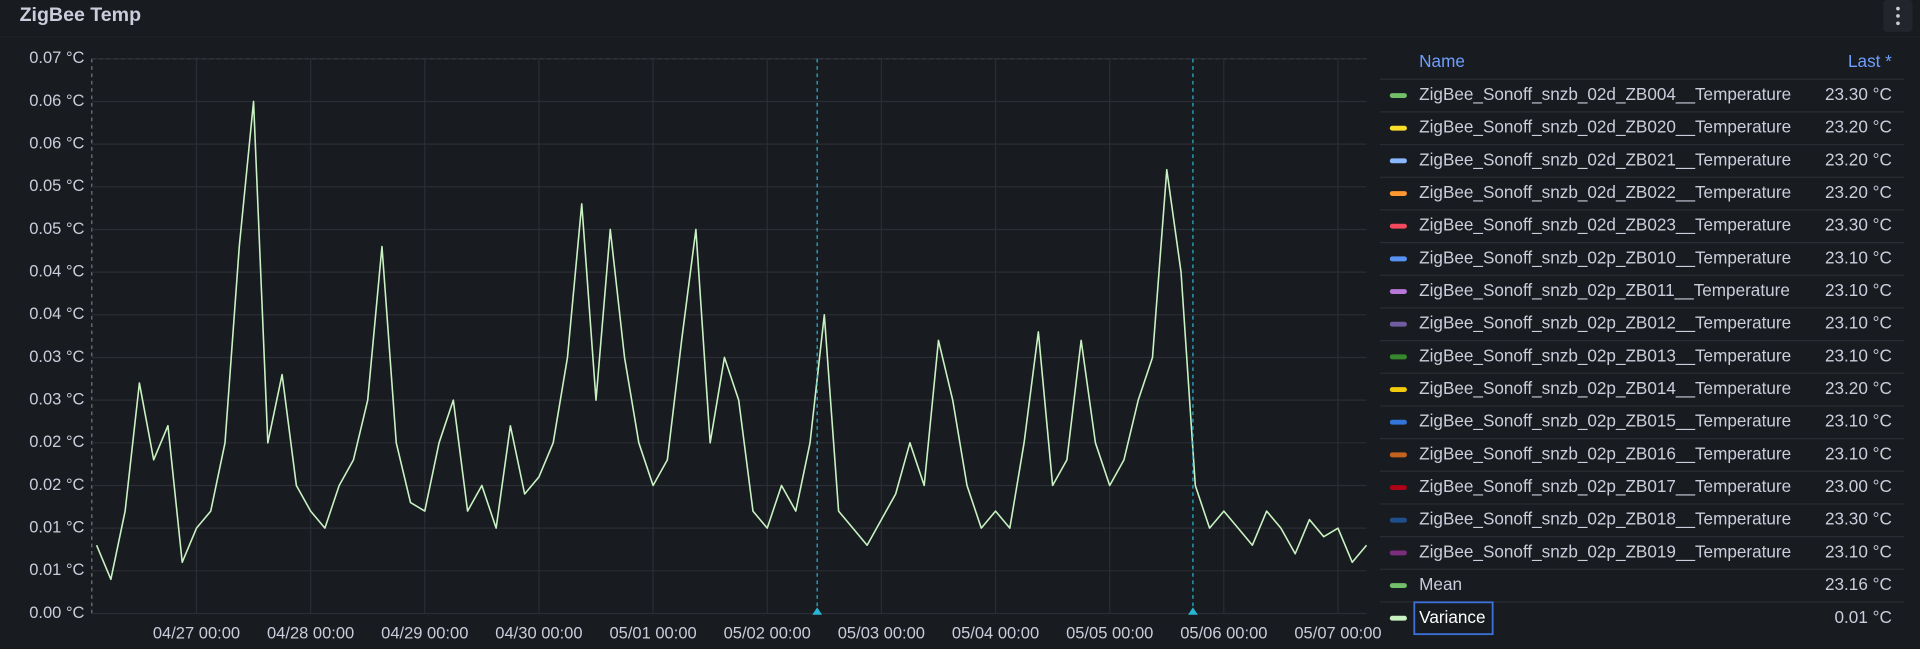 This screenshot has width=1920, height=649. What do you see at coordinates (767, 633) in the screenshot?
I see `x-tick-label: 05/02 00:00` at bounding box center [767, 633].